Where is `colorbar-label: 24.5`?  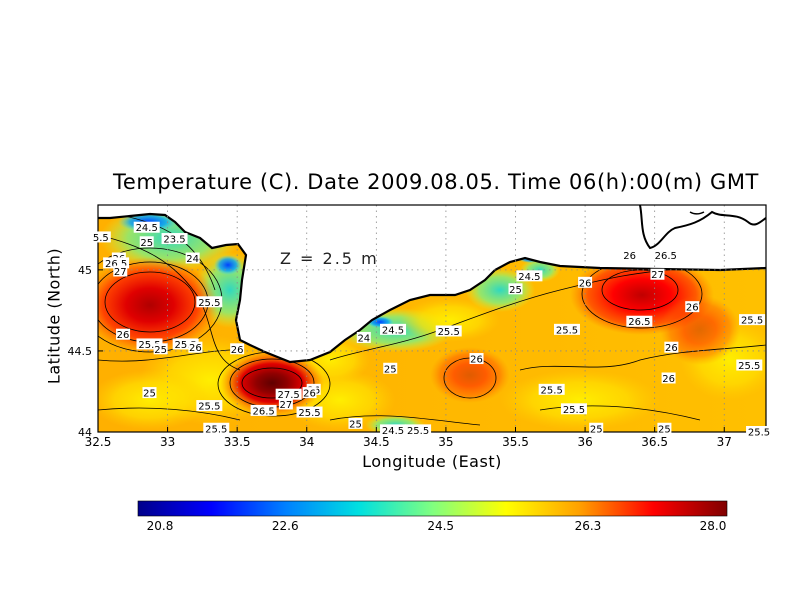 colorbar-label: 24.5 is located at coordinates (441, 526).